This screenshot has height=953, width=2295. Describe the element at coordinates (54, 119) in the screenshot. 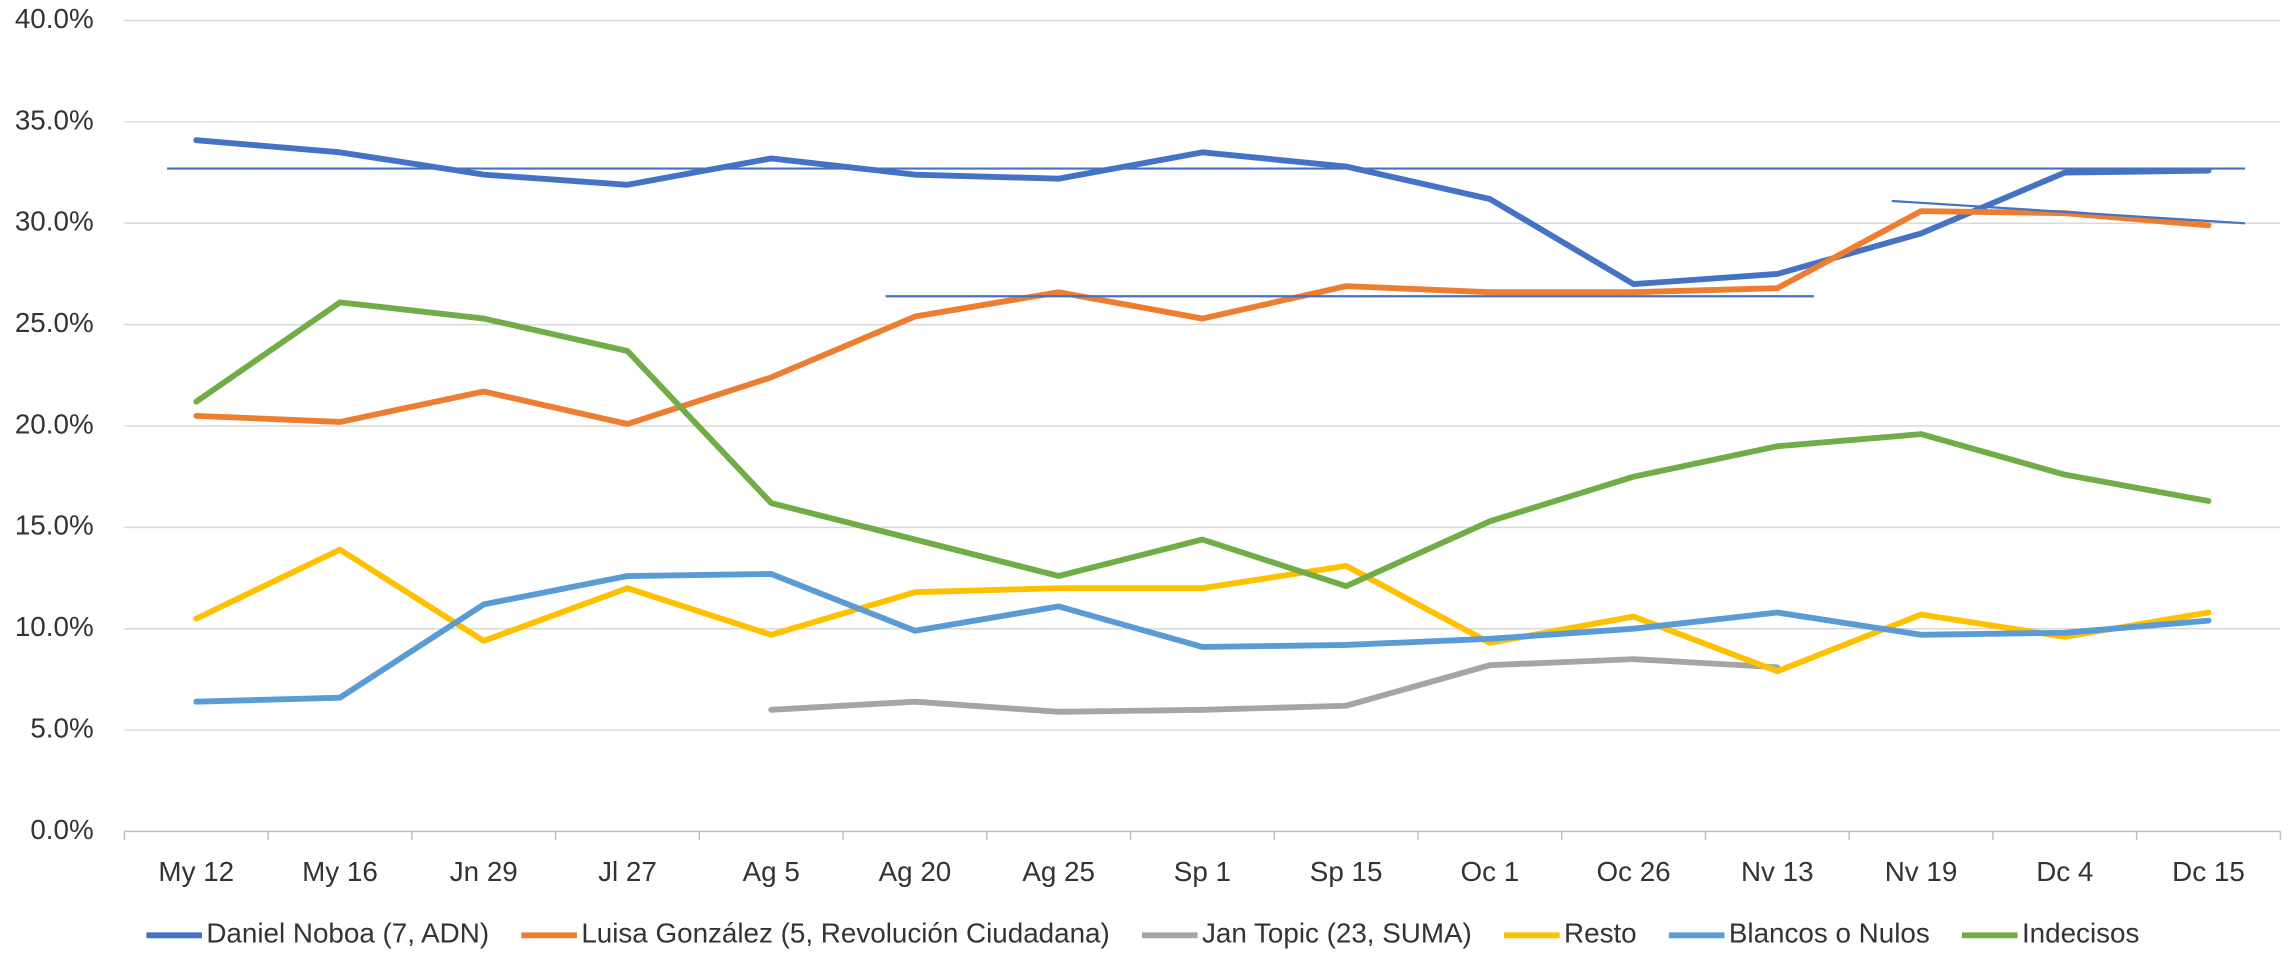

I see `y-tick-label: 35.0%` at that location.